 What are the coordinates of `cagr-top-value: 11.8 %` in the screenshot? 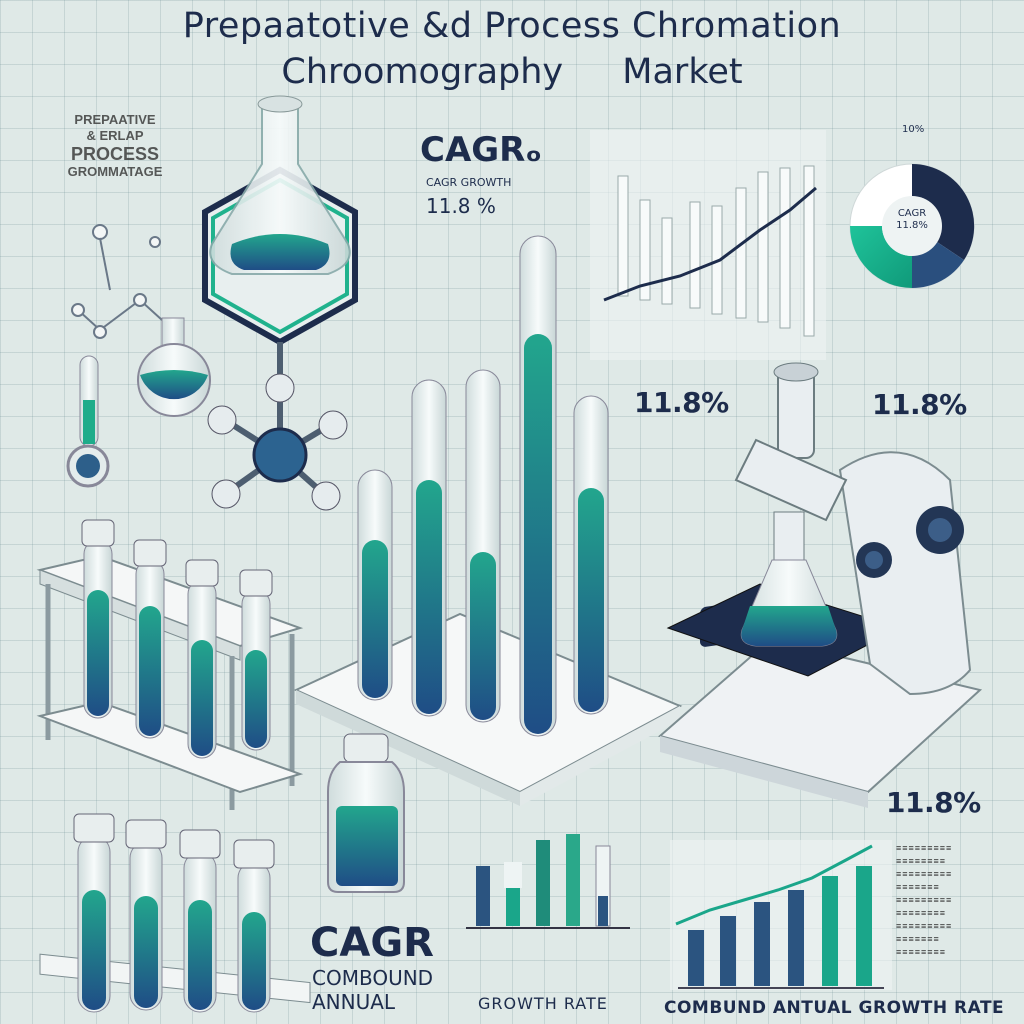 It's located at (461, 206).